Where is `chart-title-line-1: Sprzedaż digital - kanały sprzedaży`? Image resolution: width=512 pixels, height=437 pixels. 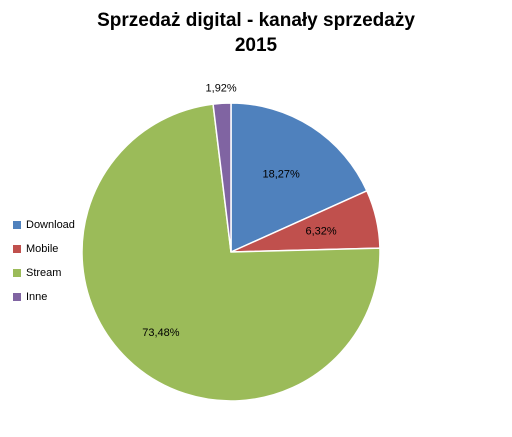
chart-title-line-1: Sprzedaż digital - kanały sprzedaży is located at coordinates (256, 20).